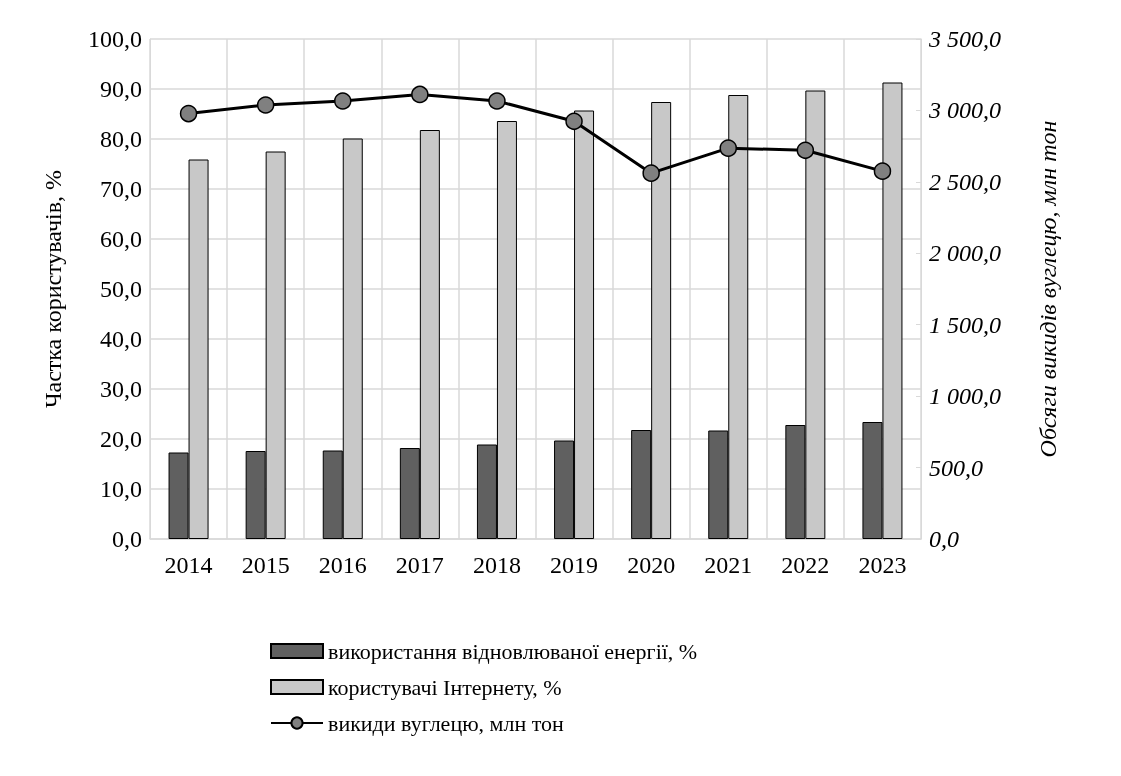 The width and height of the screenshot is (1121, 776). Describe the element at coordinates (121, 239) in the screenshot. I see `y-tick-label: 60,0` at that location.